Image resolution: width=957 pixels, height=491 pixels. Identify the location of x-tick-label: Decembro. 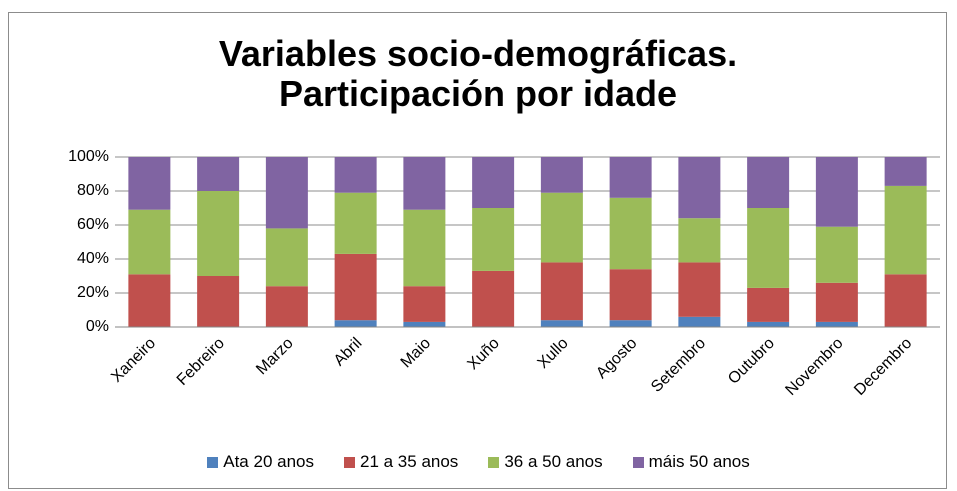
(883, 367).